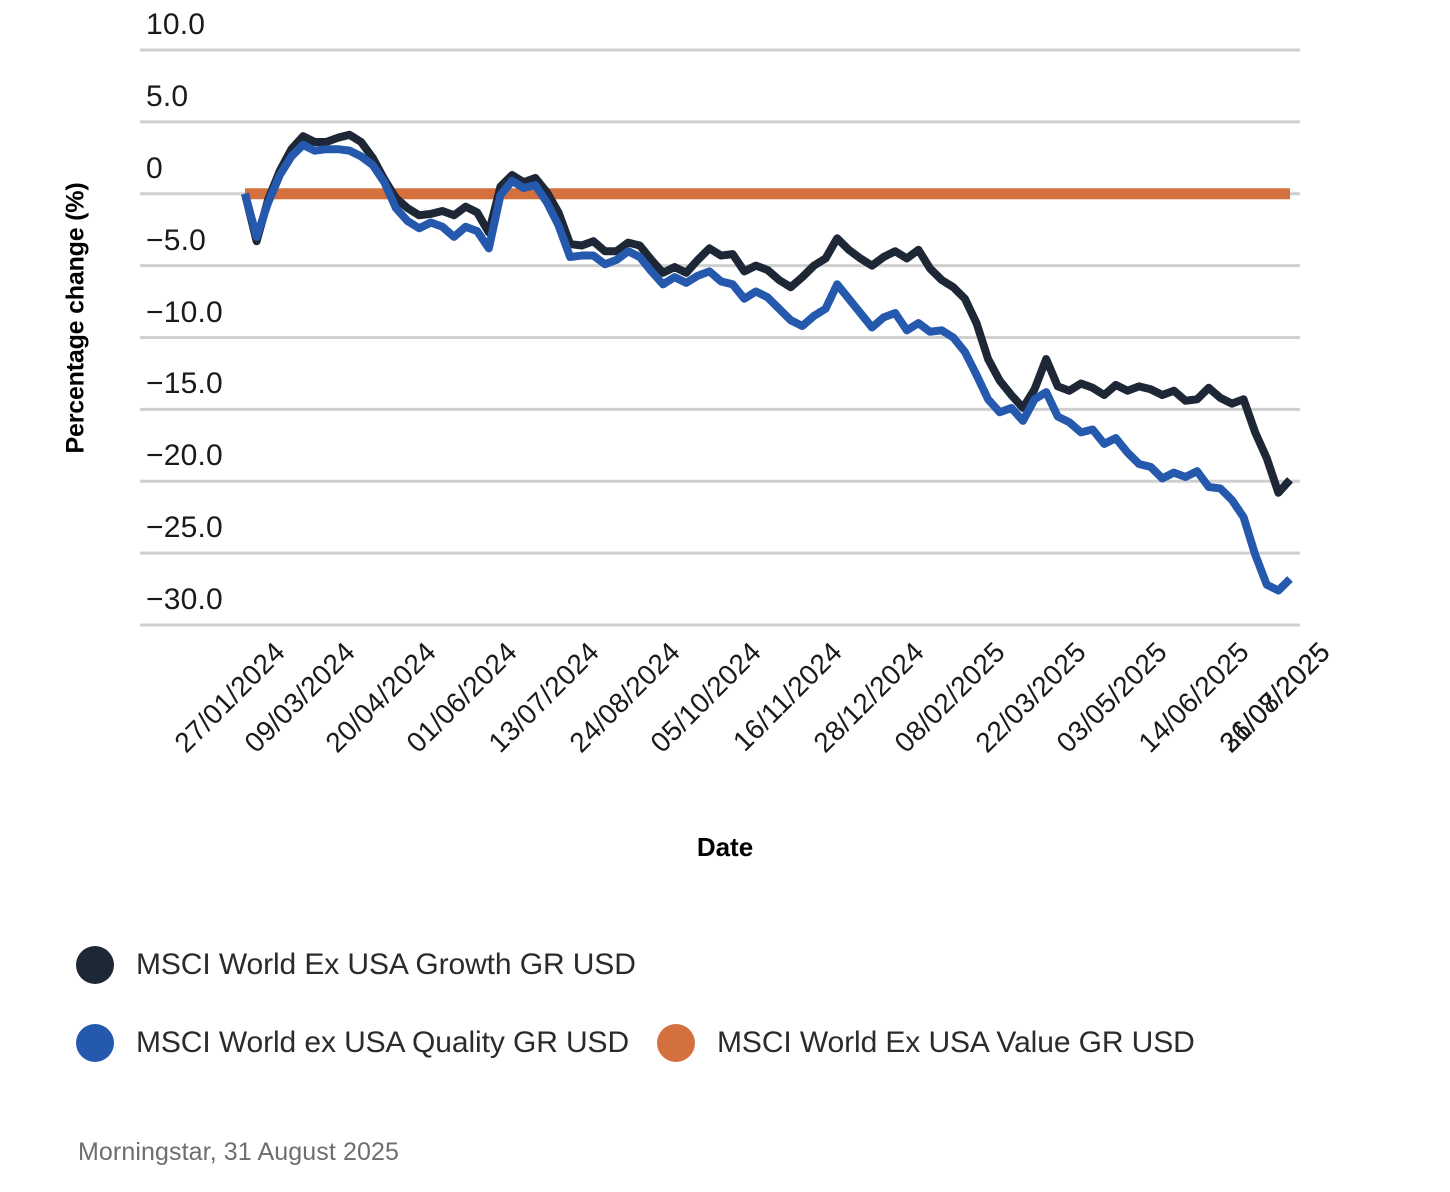 This screenshot has height=1192, width=1450. I want to click on y-tick-label: −15.0, so click(184, 384).